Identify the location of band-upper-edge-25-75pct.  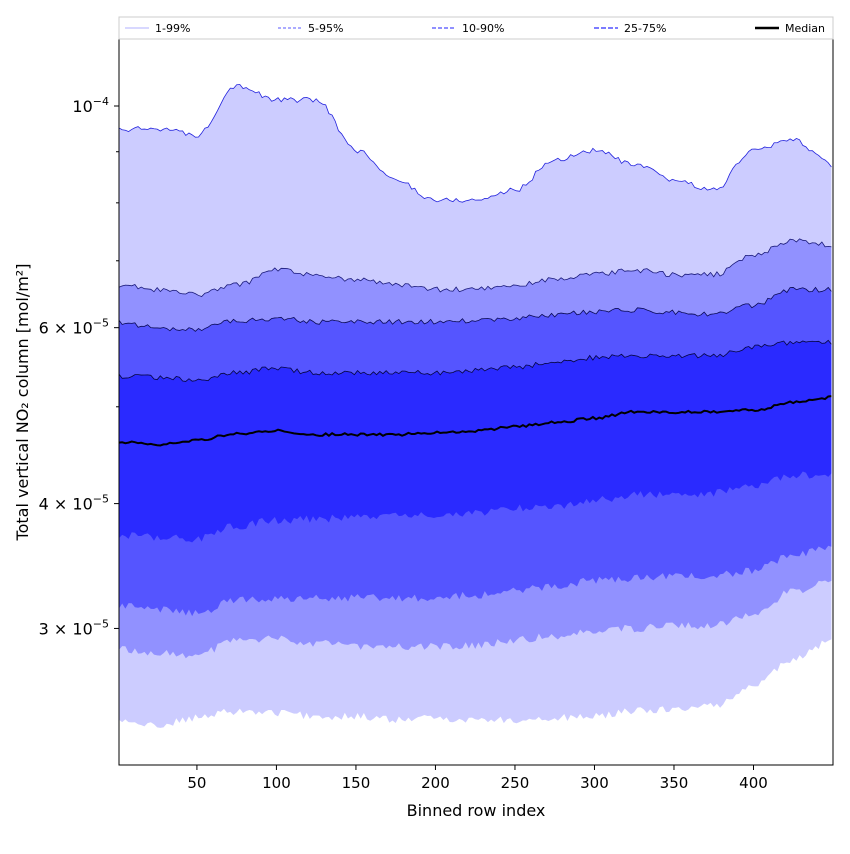
(475, 360).